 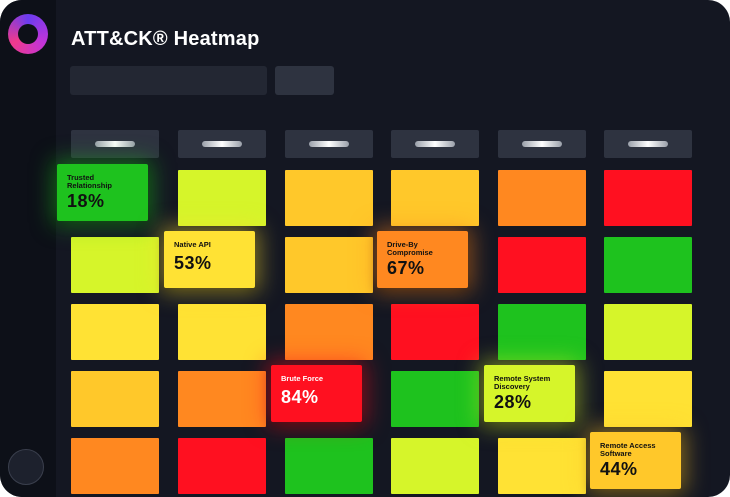 What do you see at coordinates (165, 39) in the screenshot?
I see `page-title: ATT&CK® Heatmap` at bounding box center [165, 39].